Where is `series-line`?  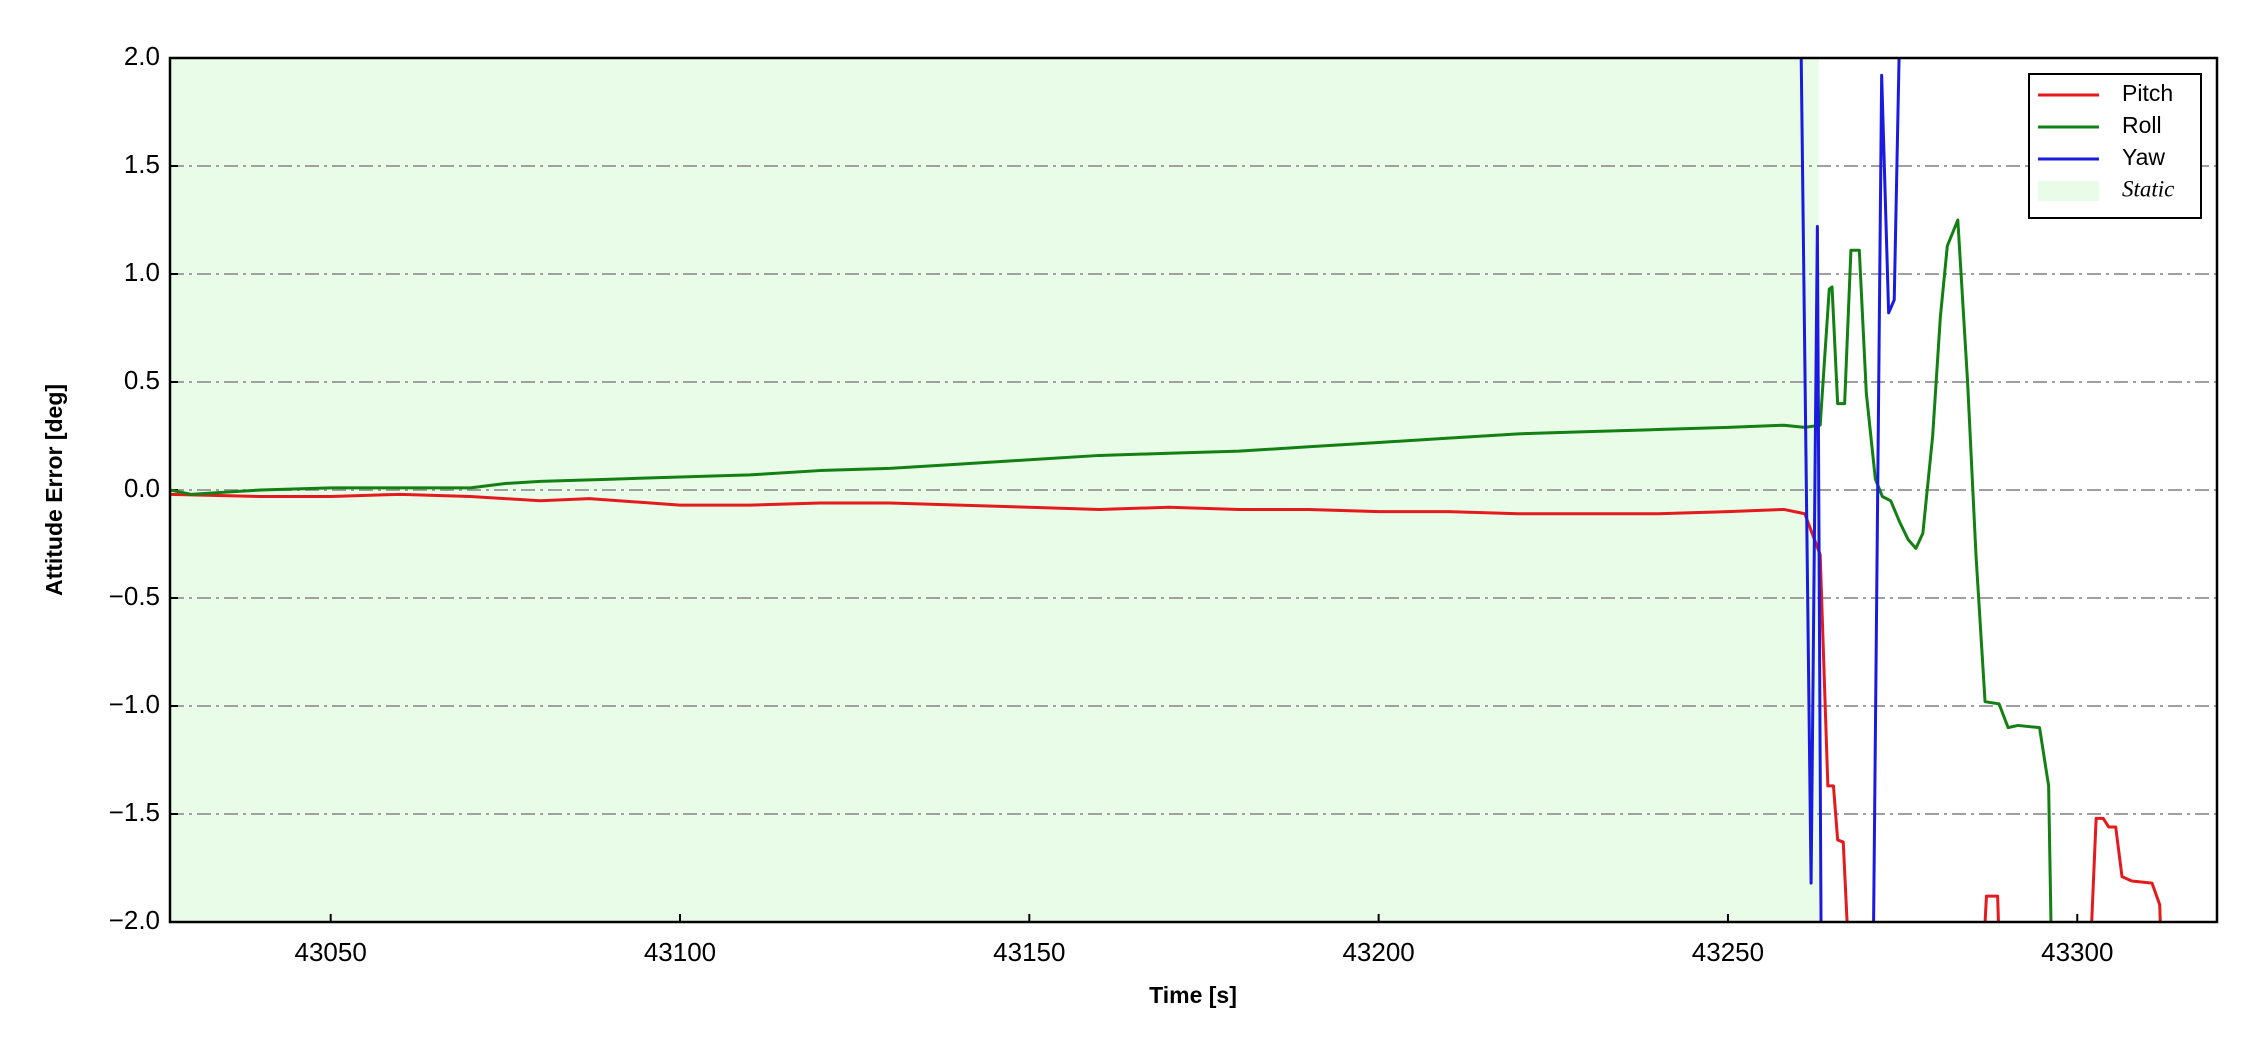
series-line is located at coordinates (1850, 490).